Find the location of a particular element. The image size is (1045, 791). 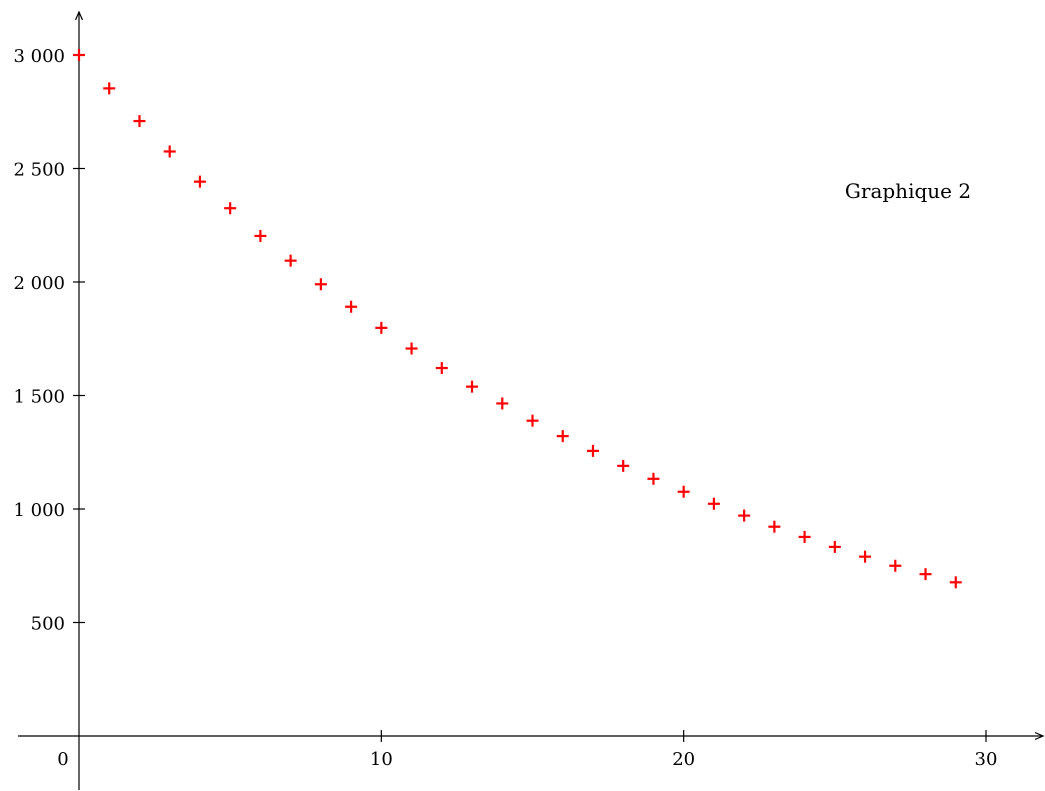

origin-label: 0 is located at coordinates (62, 759).